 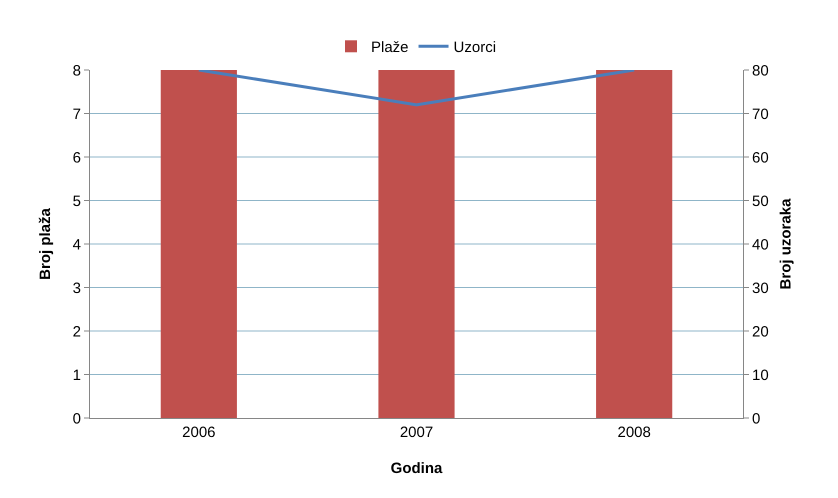 I want to click on y2-tick-label: 20, so click(x=760, y=331).